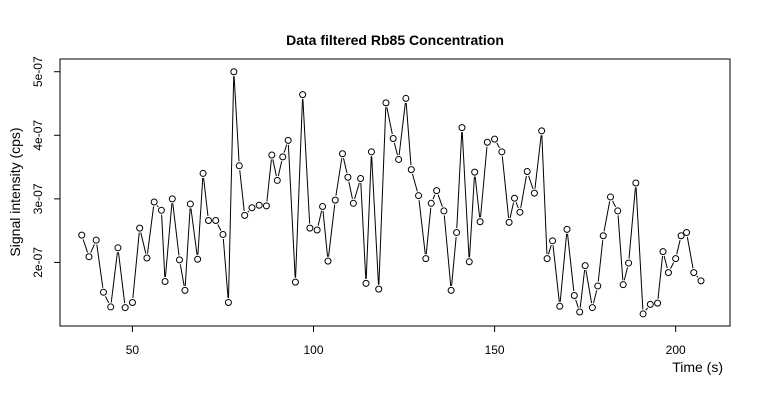 The image size is (760, 400). Describe the element at coordinates (395, 40) in the screenshot. I see `chart-title: Data filtered Rb85 Concentration` at that location.